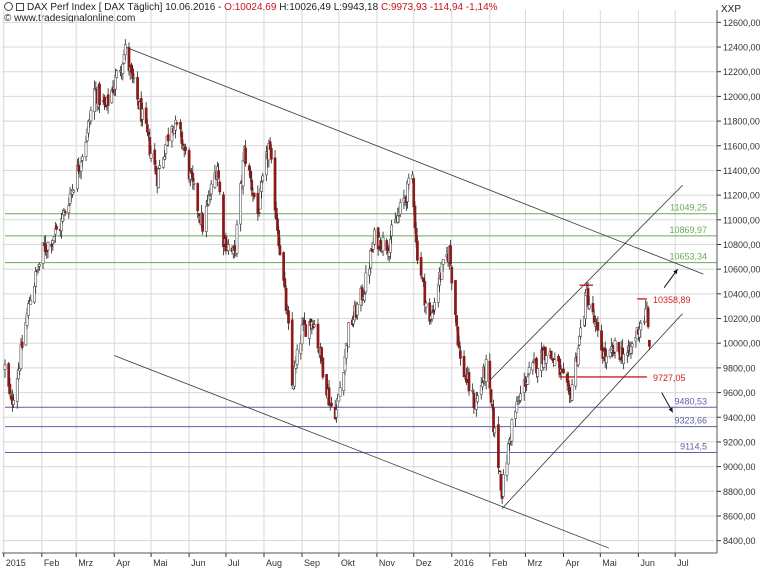 Image resolution: width=760 pixels, height=570 pixels. I want to click on y-tick-label: 9600,00, so click(739, 393).